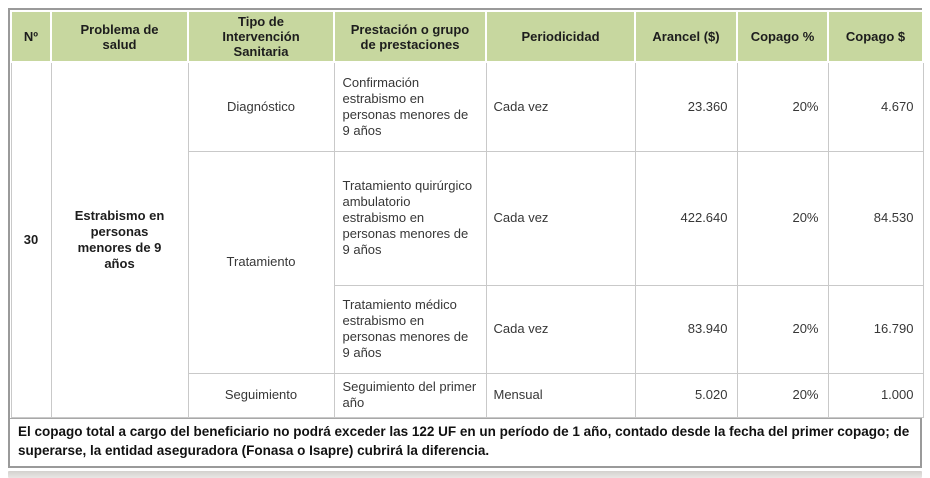 The image size is (930, 478). I want to click on next-row-partial-strip, so click(465, 474).